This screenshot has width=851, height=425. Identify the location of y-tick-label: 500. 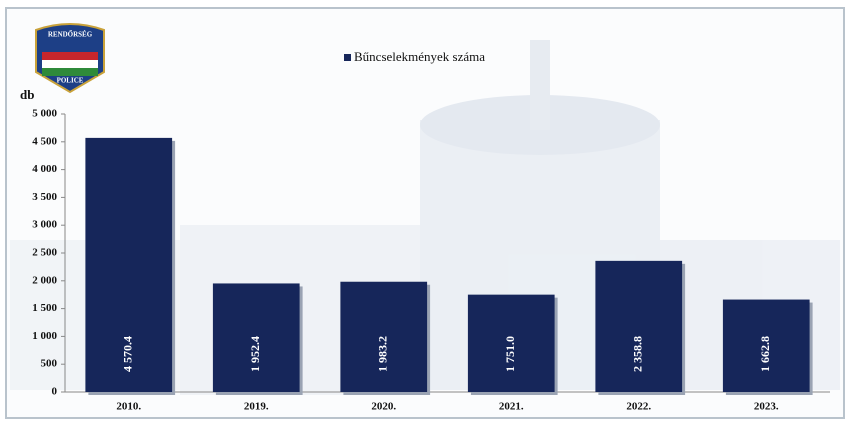
(49, 364).